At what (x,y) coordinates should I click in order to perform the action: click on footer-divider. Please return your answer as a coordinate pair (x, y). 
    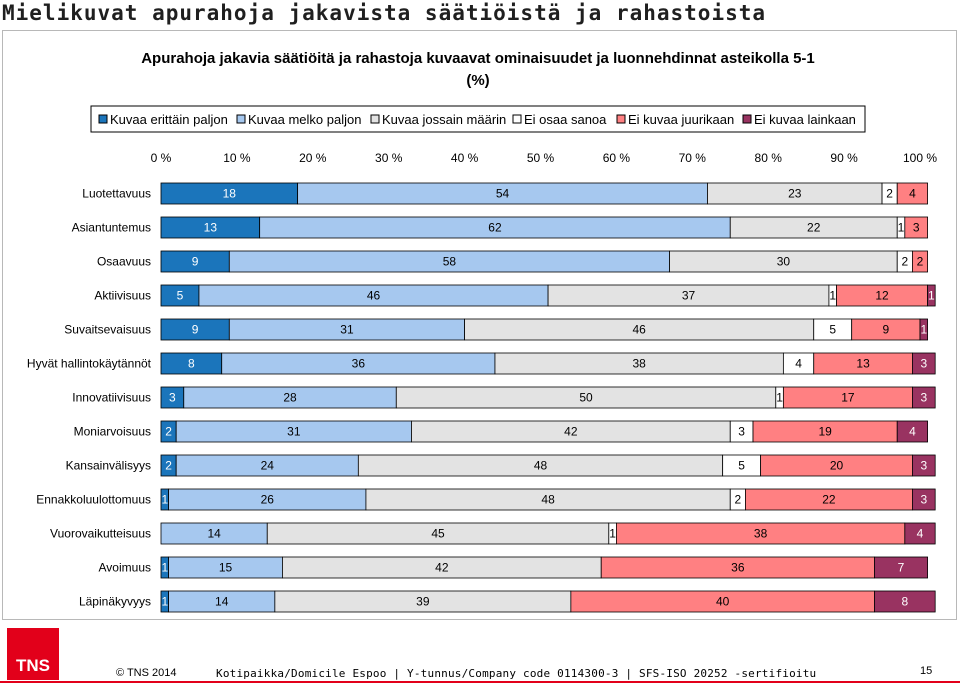
    Looking at the image, I should click on (480, 682).